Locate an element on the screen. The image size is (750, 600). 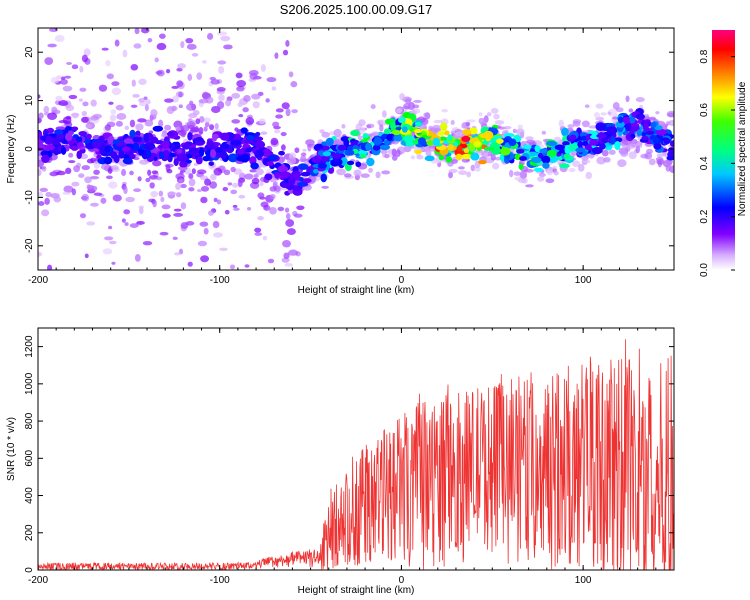
x-tick-label: -100 is located at coordinates (220, 280).